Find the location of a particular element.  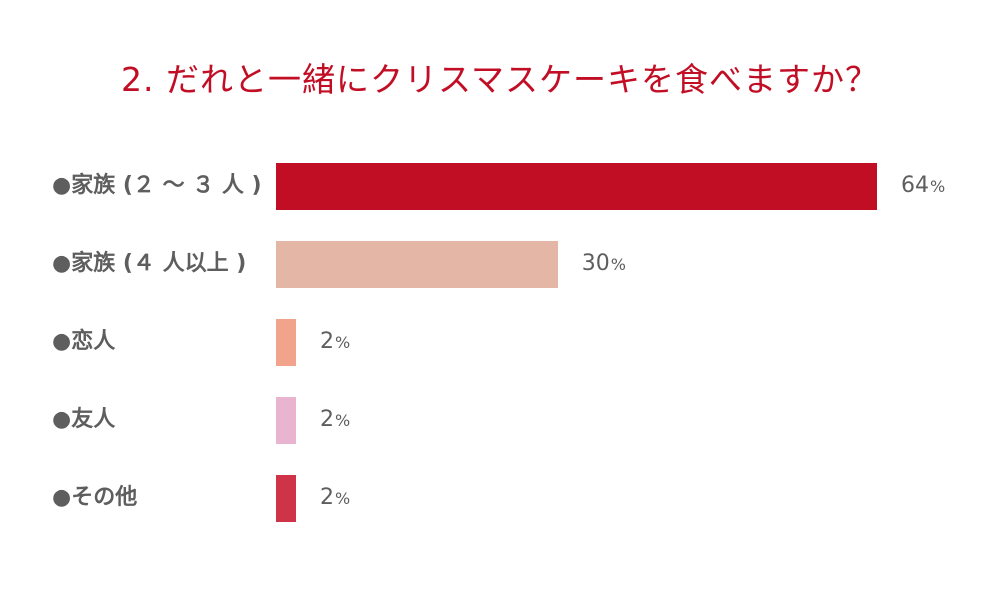

value-label: 30% is located at coordinates (604, 264).